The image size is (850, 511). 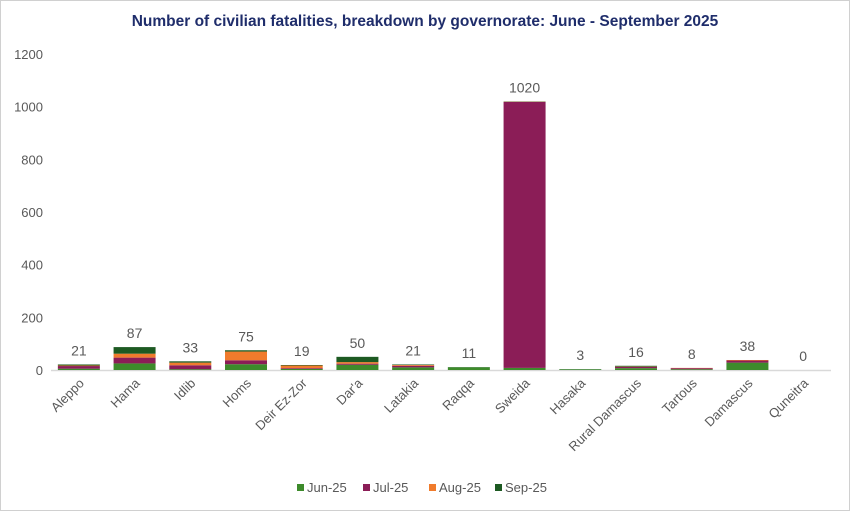 I want to click on data-label: 87, so click(x=135, y=333).